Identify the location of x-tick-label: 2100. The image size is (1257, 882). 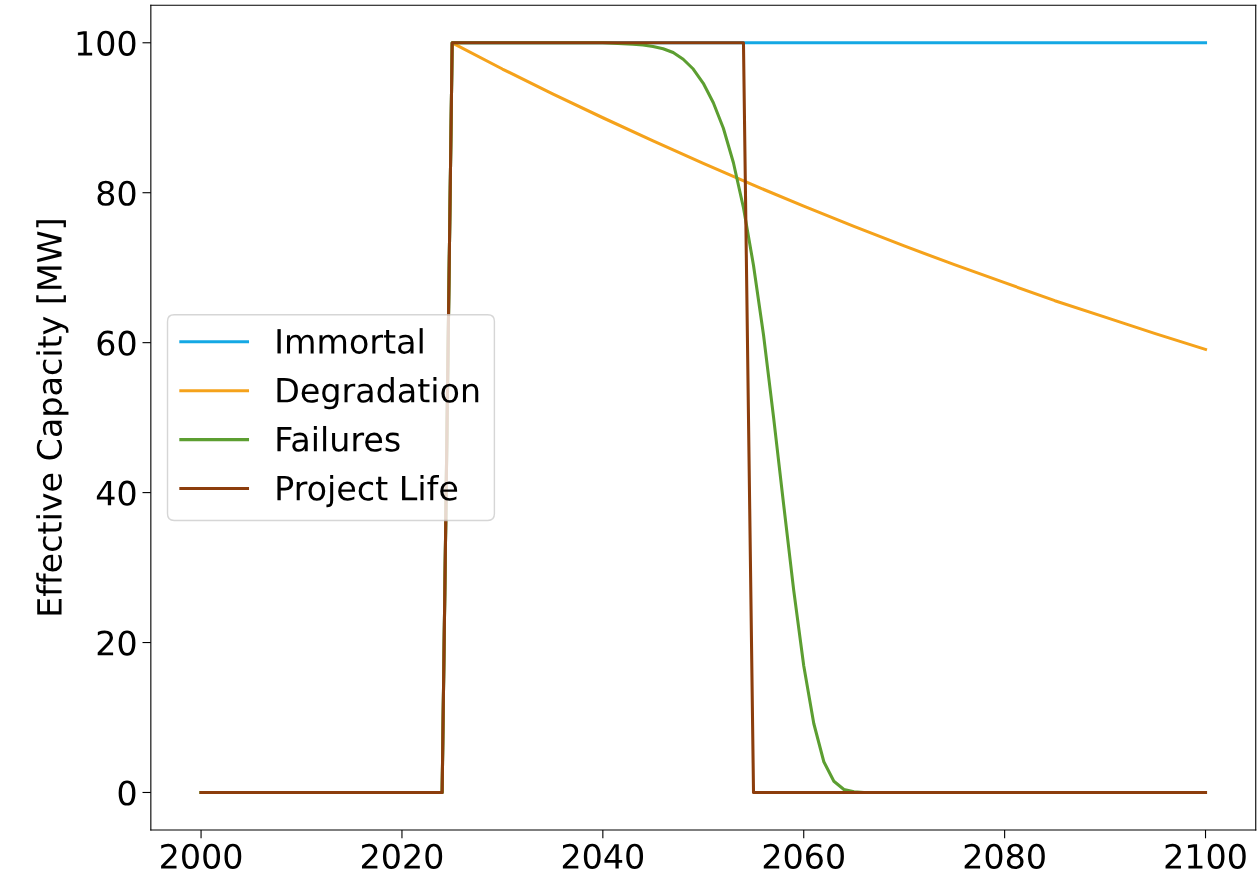
(1205, 856).